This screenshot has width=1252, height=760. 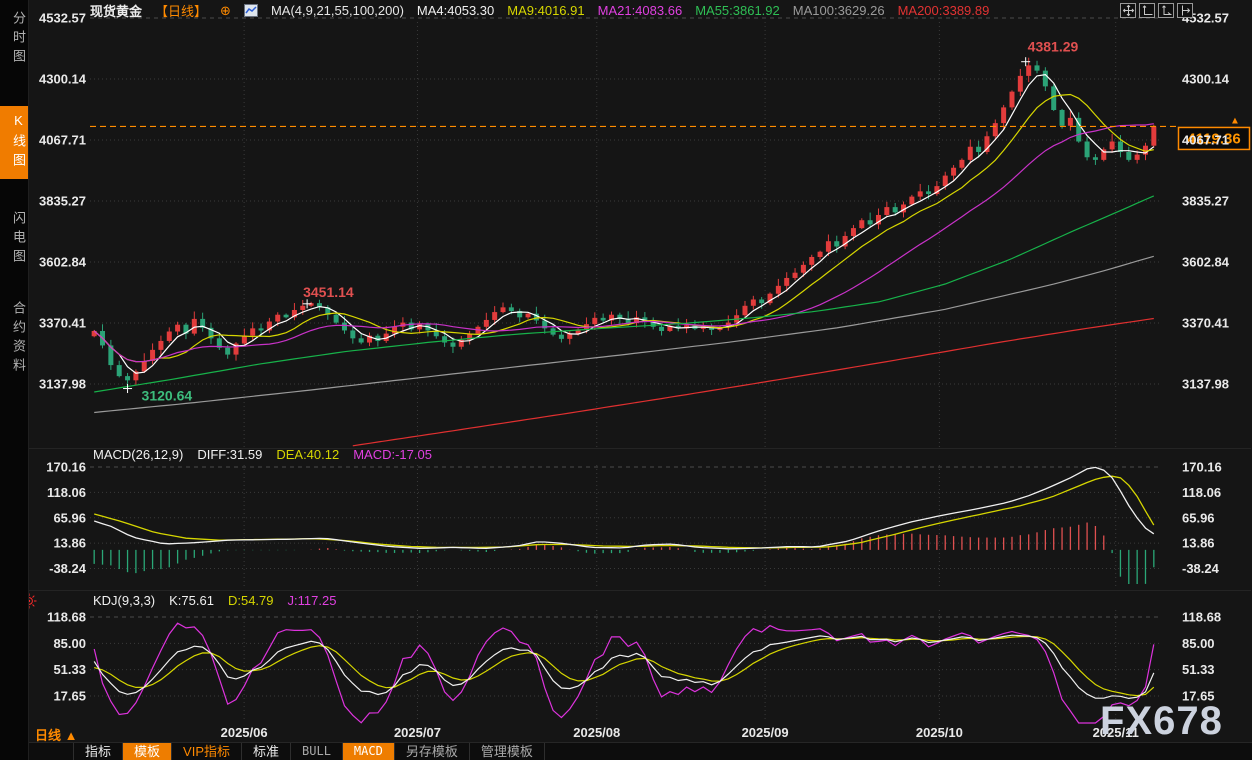 I want to click on x-axis-month-label: 2025/09, so click(x=765, y=732).